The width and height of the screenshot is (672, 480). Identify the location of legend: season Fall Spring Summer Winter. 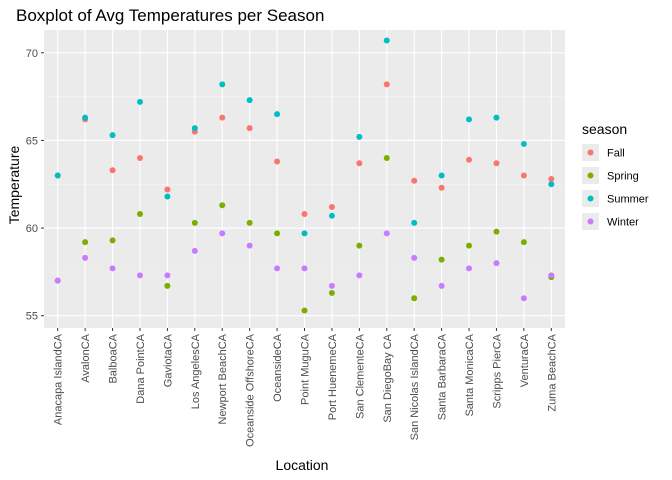
(615, 175).